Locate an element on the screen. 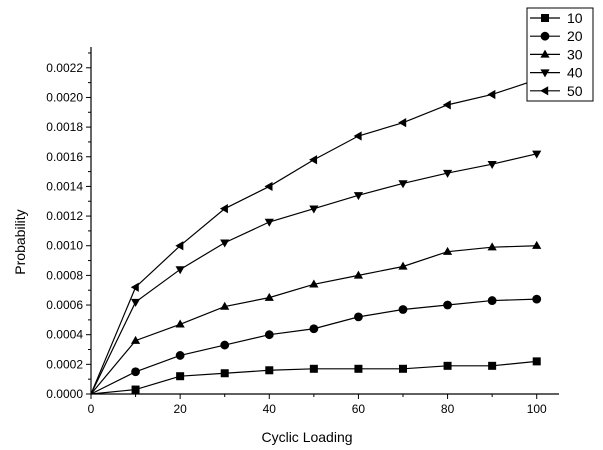 Image resolution: width=603 pixels, height=450 pixels. legend-label: 50 is located at coordinates (575, 91).